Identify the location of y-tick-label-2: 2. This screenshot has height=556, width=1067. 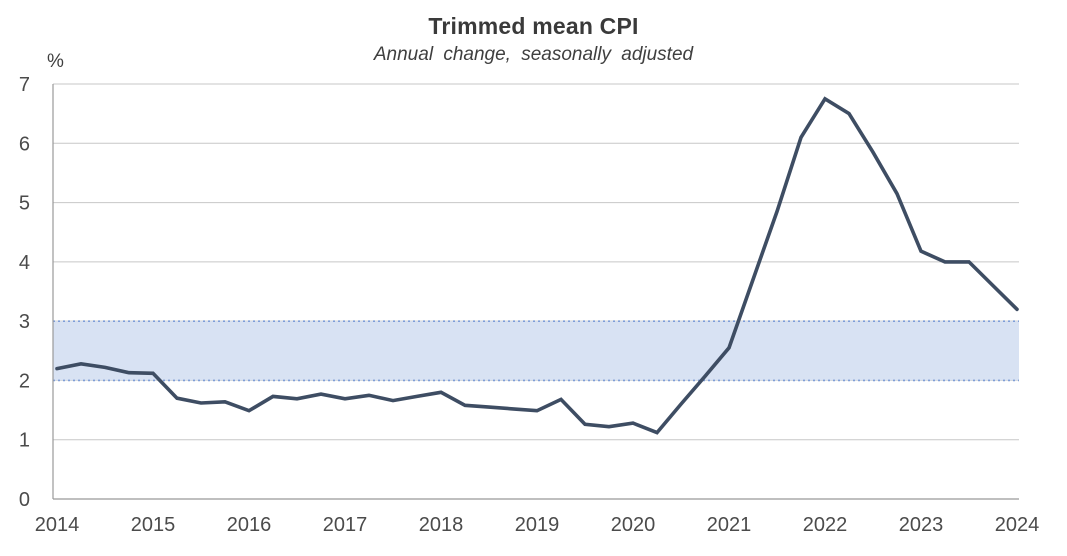
(24, 381).